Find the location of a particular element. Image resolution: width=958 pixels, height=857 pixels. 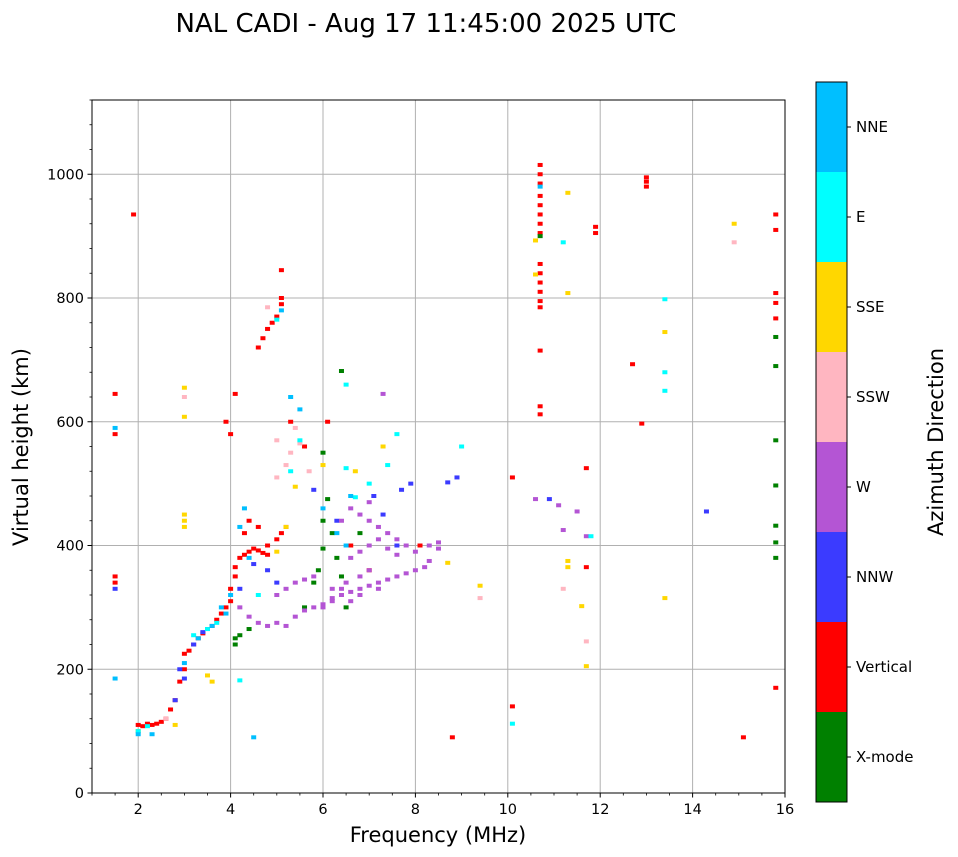

y-tick-label: 1000 is located at coordinates (65, 175).